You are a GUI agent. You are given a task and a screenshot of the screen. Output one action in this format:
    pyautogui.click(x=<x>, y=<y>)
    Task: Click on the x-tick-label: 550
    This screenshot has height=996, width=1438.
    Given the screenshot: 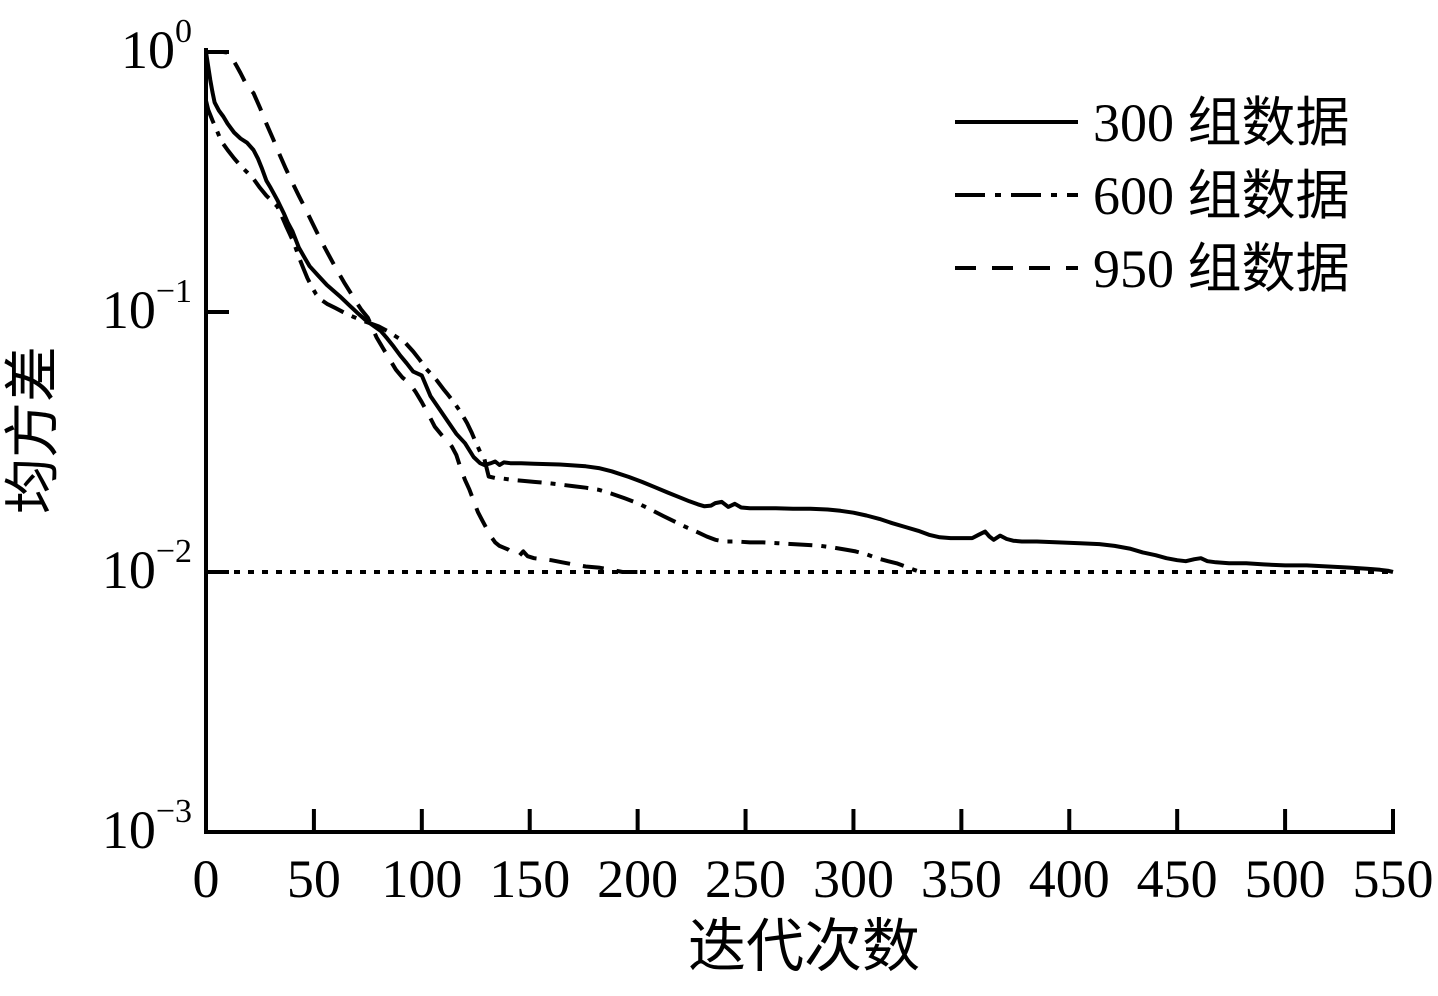 What is the action you would take?
    pyautogui.click(x=1393, y=879)
    